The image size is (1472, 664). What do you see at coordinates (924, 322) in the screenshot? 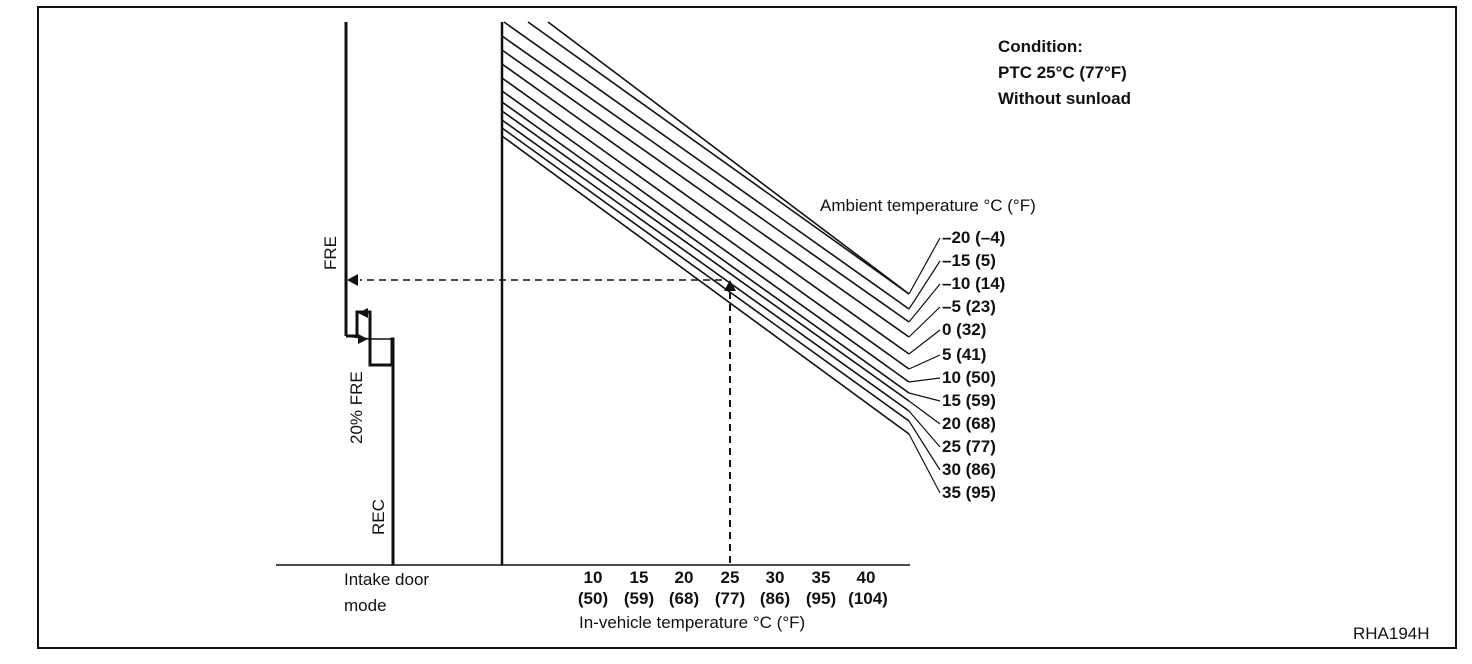
I see `leader-line-m5` at bounding box center [924, 322].